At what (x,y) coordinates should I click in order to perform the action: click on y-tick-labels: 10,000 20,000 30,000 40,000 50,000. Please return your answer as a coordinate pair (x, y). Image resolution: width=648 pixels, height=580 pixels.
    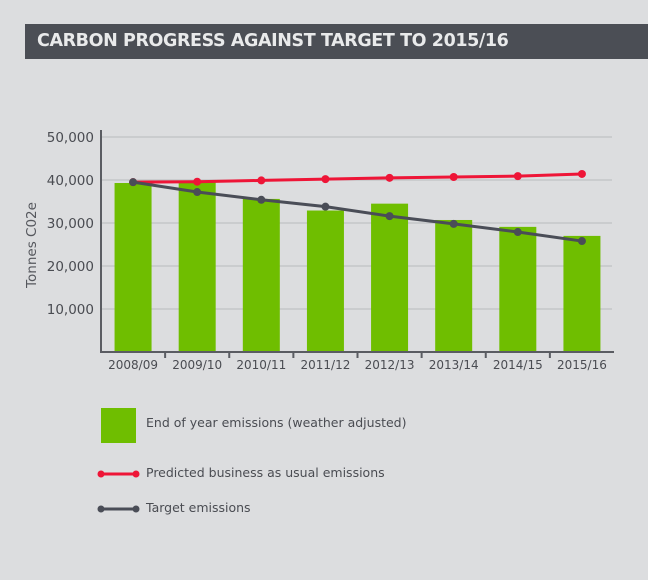
    Looking at the image, I should click on (70, 224).